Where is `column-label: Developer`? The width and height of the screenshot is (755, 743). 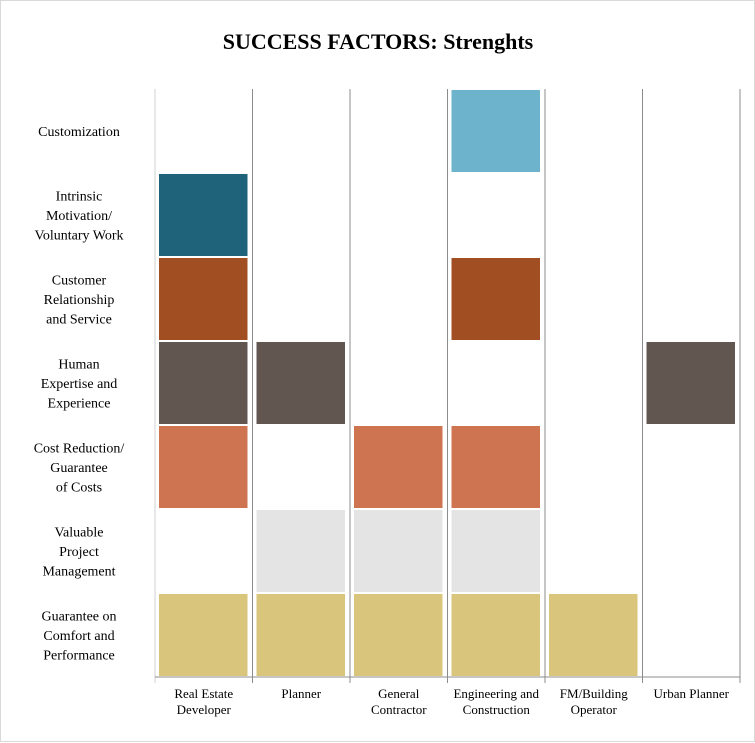 column-label: Developer is located at coordinates (204, 709).